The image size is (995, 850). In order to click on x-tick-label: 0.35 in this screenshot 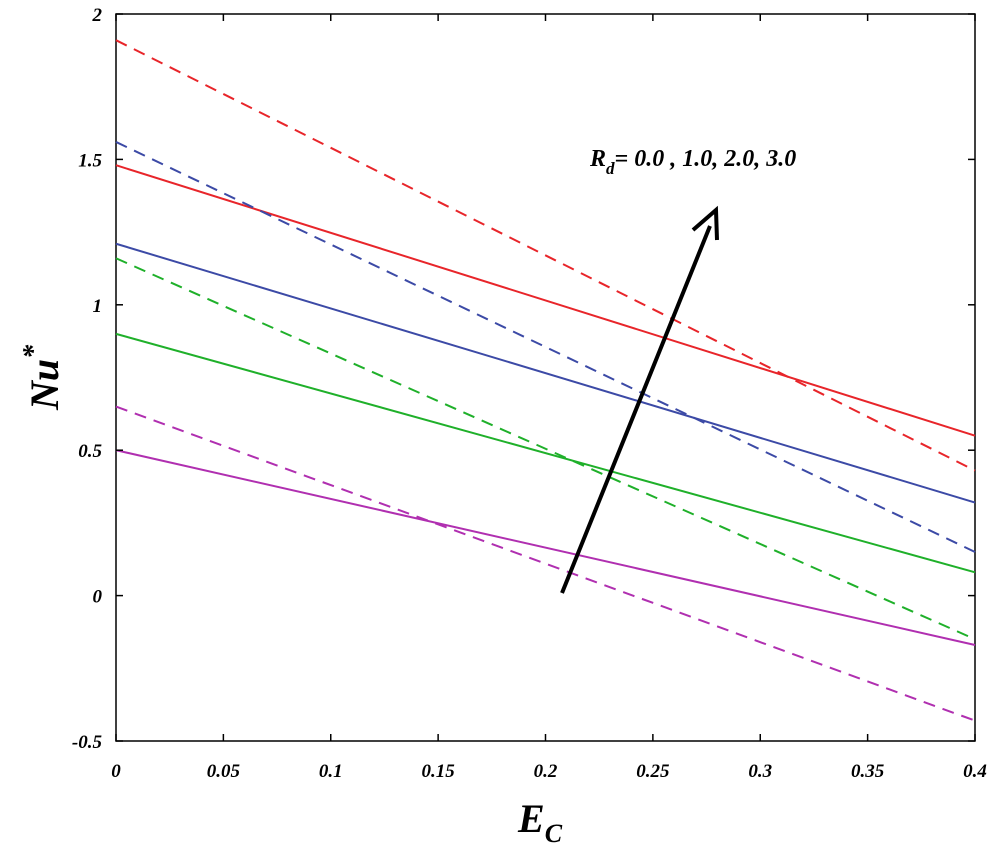, I will do `click(868, 771)`.